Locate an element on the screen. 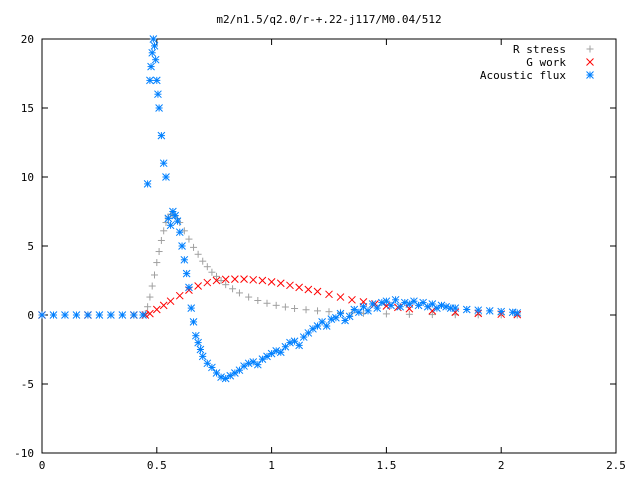 The image size is (640, 480). x-tick-label: 1 is located at coordinates (271, 465).